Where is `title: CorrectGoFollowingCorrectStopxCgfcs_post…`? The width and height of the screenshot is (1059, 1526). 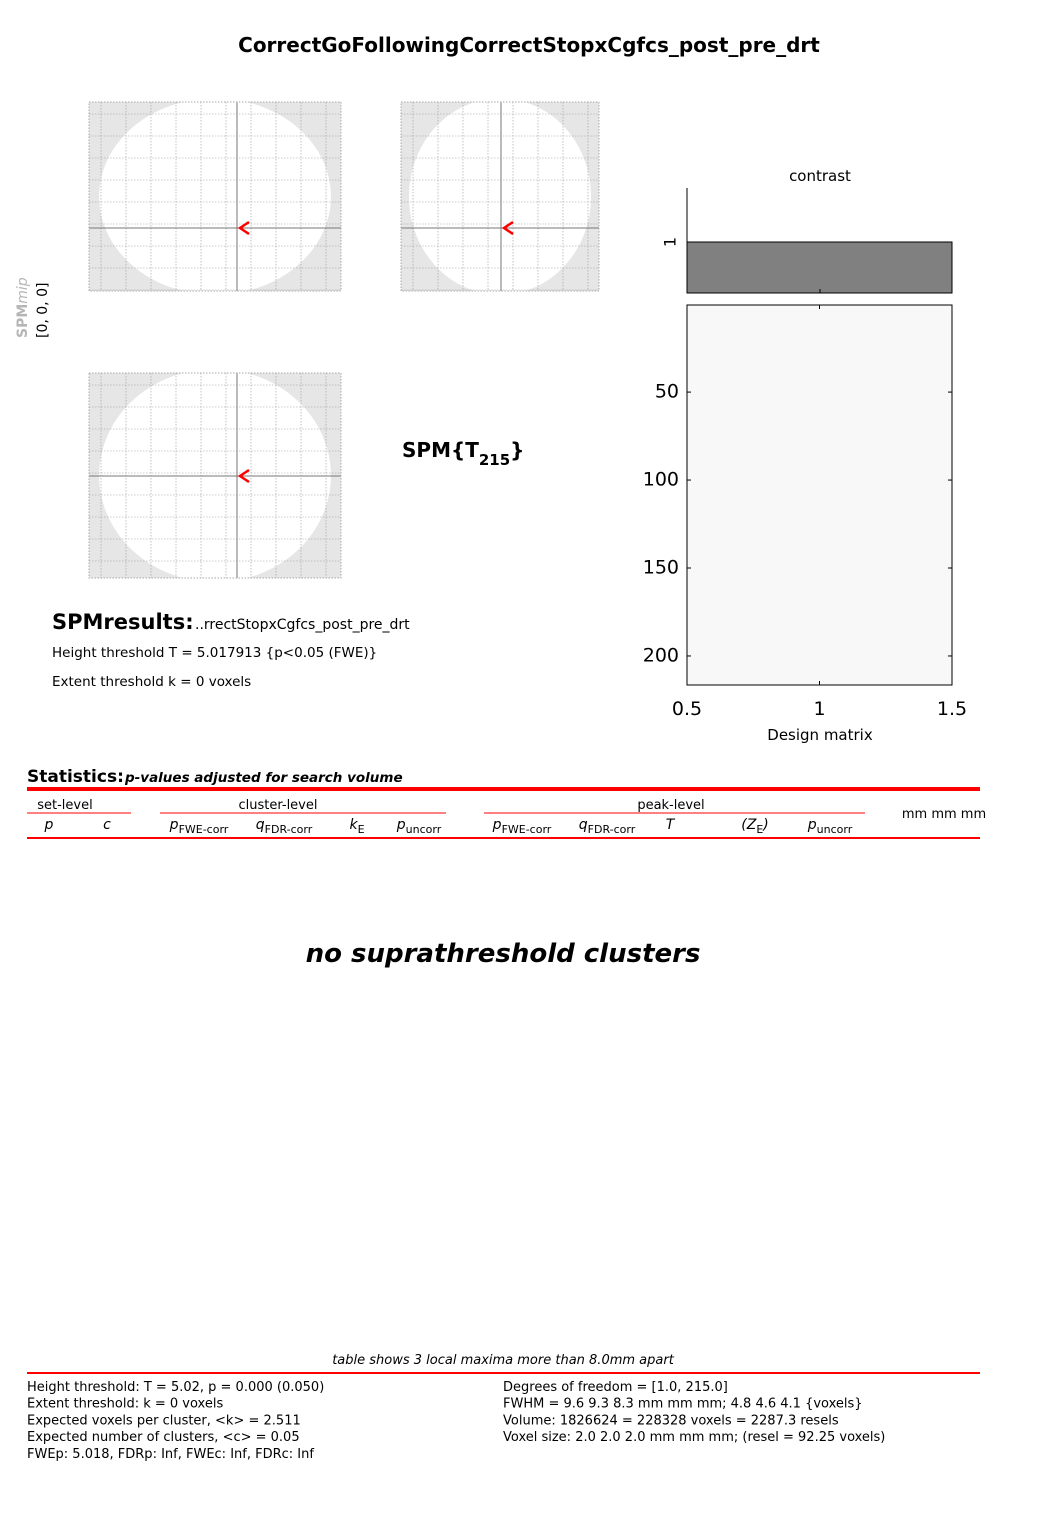
title: CorrectGoFollowingCorrectStopxCgfcs_post… is located at coordinates (529, 45).